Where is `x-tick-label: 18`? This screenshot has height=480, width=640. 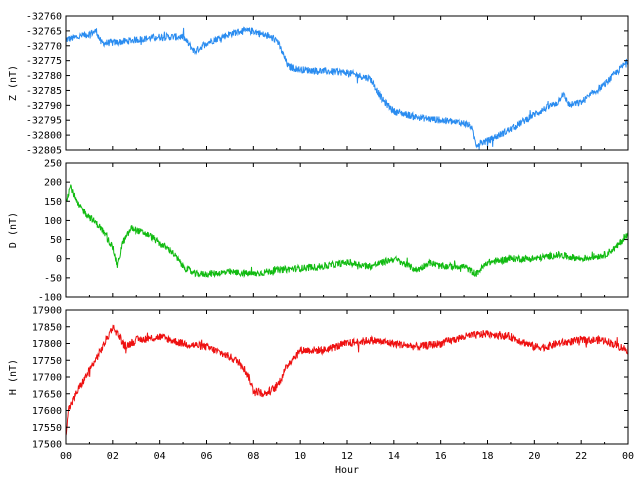 x-tick-label: 18 is located at coordinates (487, 456).